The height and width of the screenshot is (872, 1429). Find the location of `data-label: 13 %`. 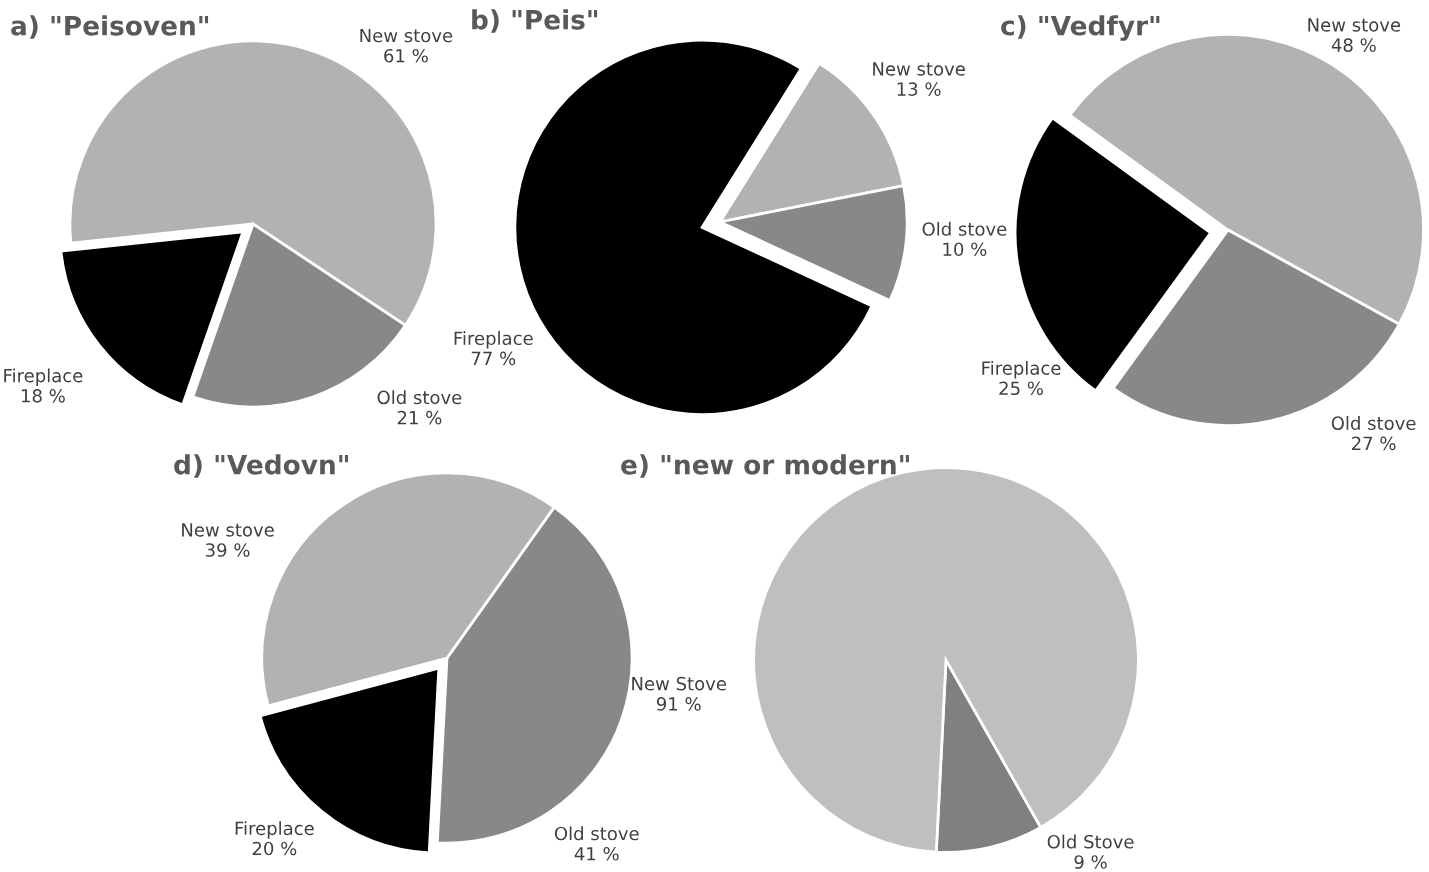

data-label: 13 % is located at coordinates (919, 89).